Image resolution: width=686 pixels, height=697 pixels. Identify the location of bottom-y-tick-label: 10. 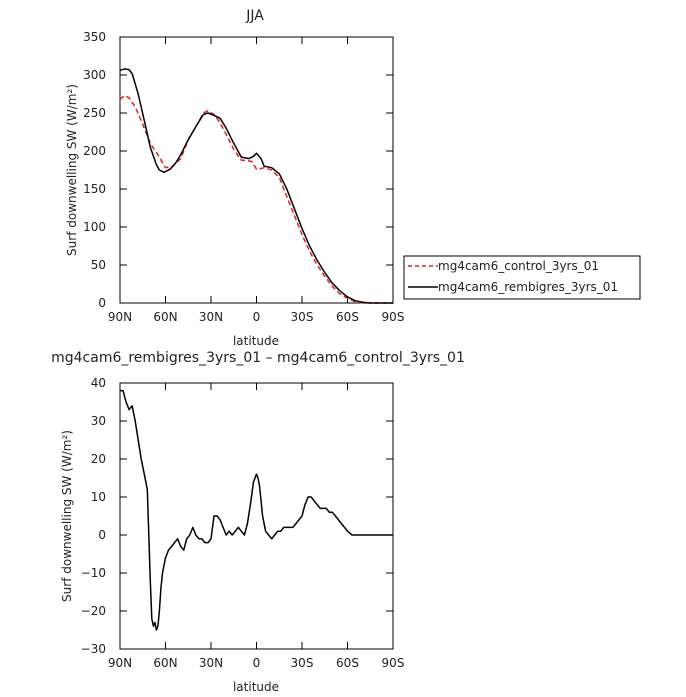
(98, 497).